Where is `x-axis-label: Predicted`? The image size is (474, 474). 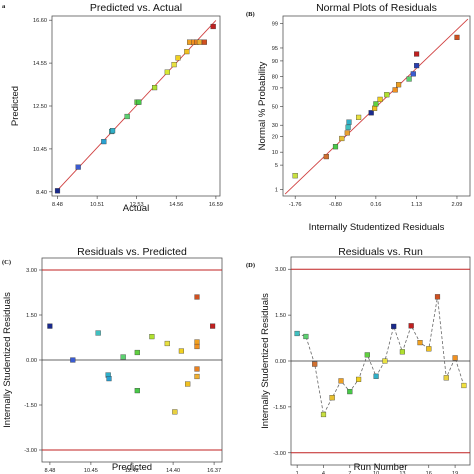 x-axis-label: Predicted is located at coordinates (132, 467).